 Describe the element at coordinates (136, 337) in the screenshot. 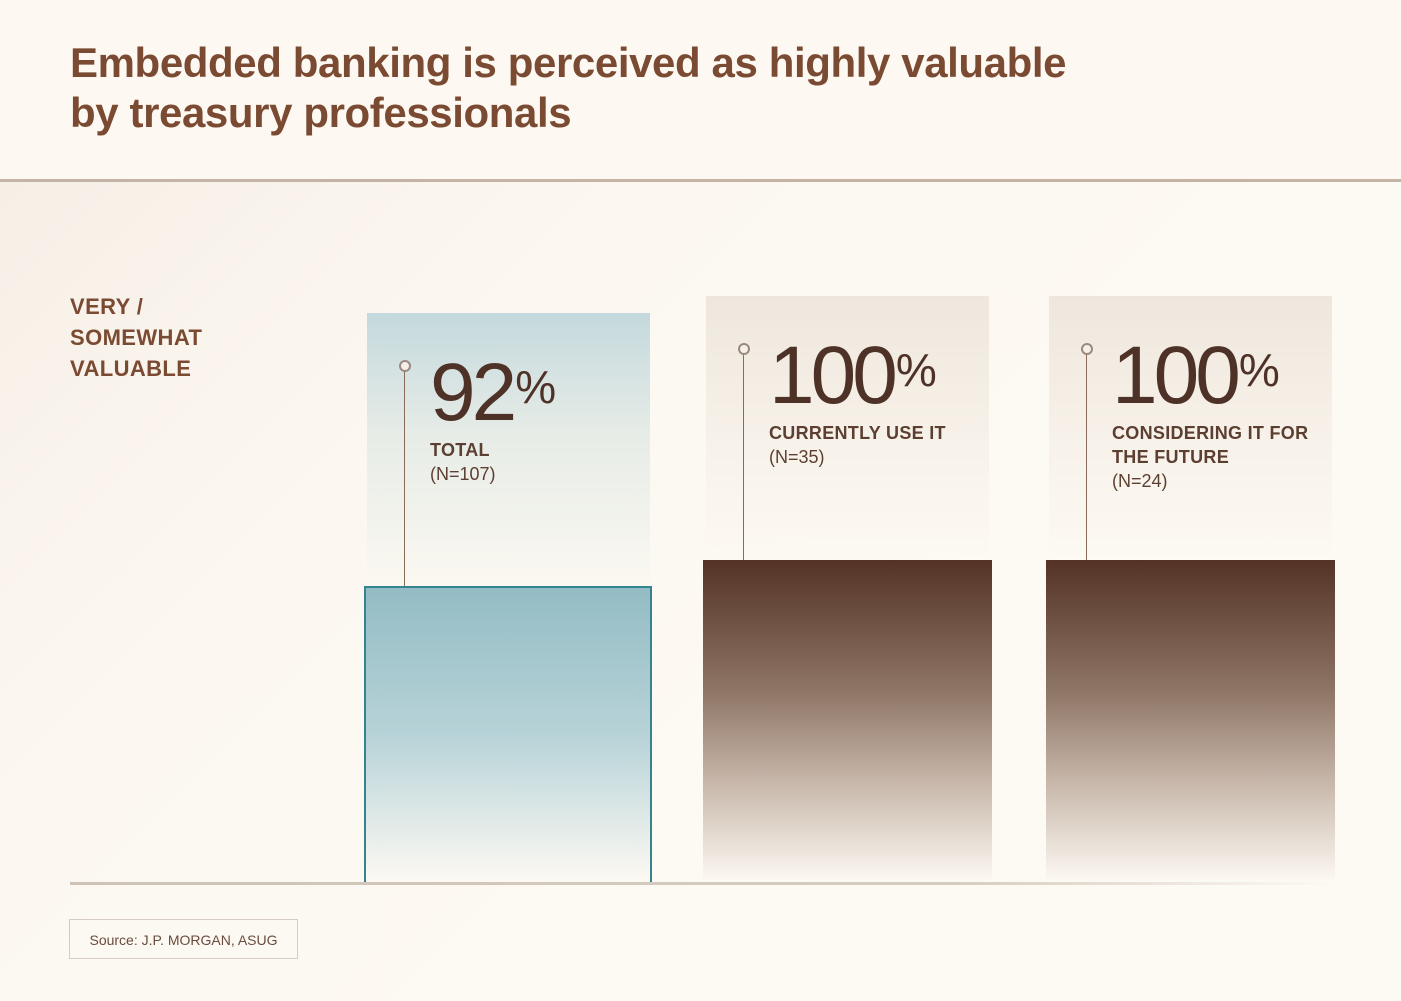

I see `y-axis-label-line-2: SOMEWHAT` at that location.